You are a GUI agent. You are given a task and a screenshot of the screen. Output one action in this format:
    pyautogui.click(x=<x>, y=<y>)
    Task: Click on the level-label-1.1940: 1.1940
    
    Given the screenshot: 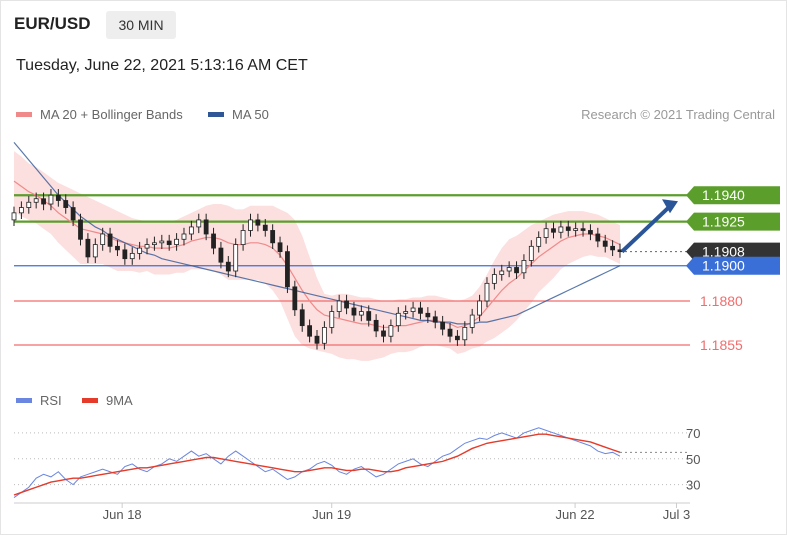 What is the action you would take?
    pyautogui.click(x=723, y=195)
    